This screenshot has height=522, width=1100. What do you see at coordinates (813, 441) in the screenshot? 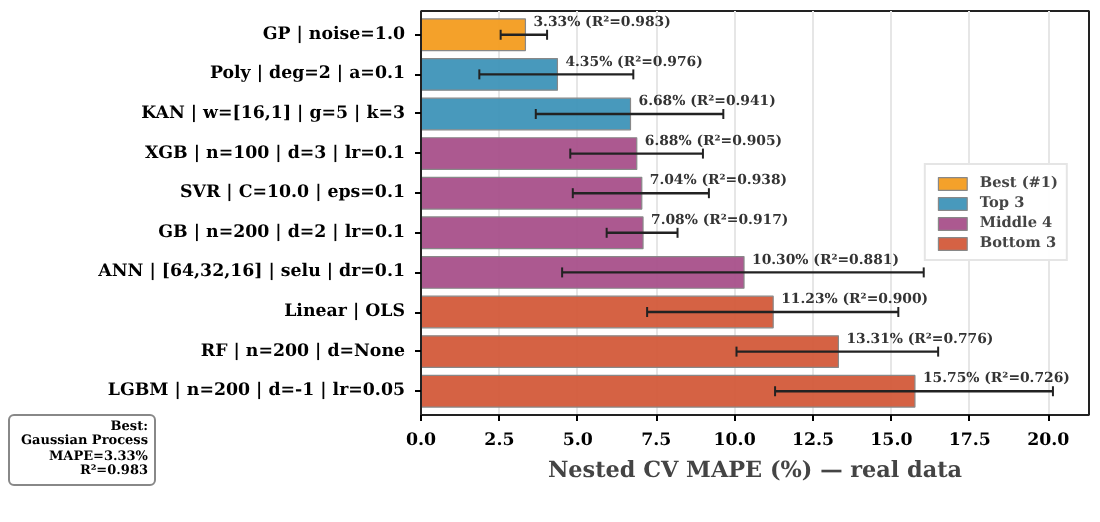
I see `x-tick-label: 12.5` at bounding box center [813, 441].